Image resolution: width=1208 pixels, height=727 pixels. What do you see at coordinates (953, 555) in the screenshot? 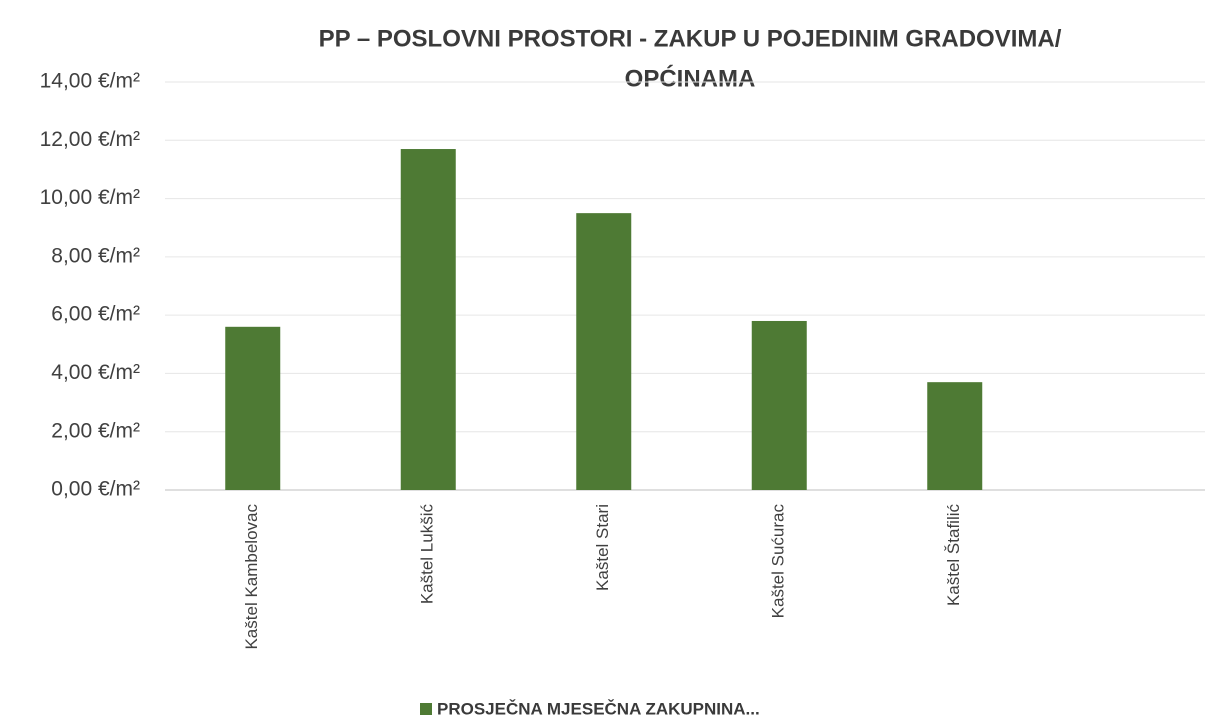
I see `x-tick-label: Kaštel Štafilić` at bounding box center [953, 555].